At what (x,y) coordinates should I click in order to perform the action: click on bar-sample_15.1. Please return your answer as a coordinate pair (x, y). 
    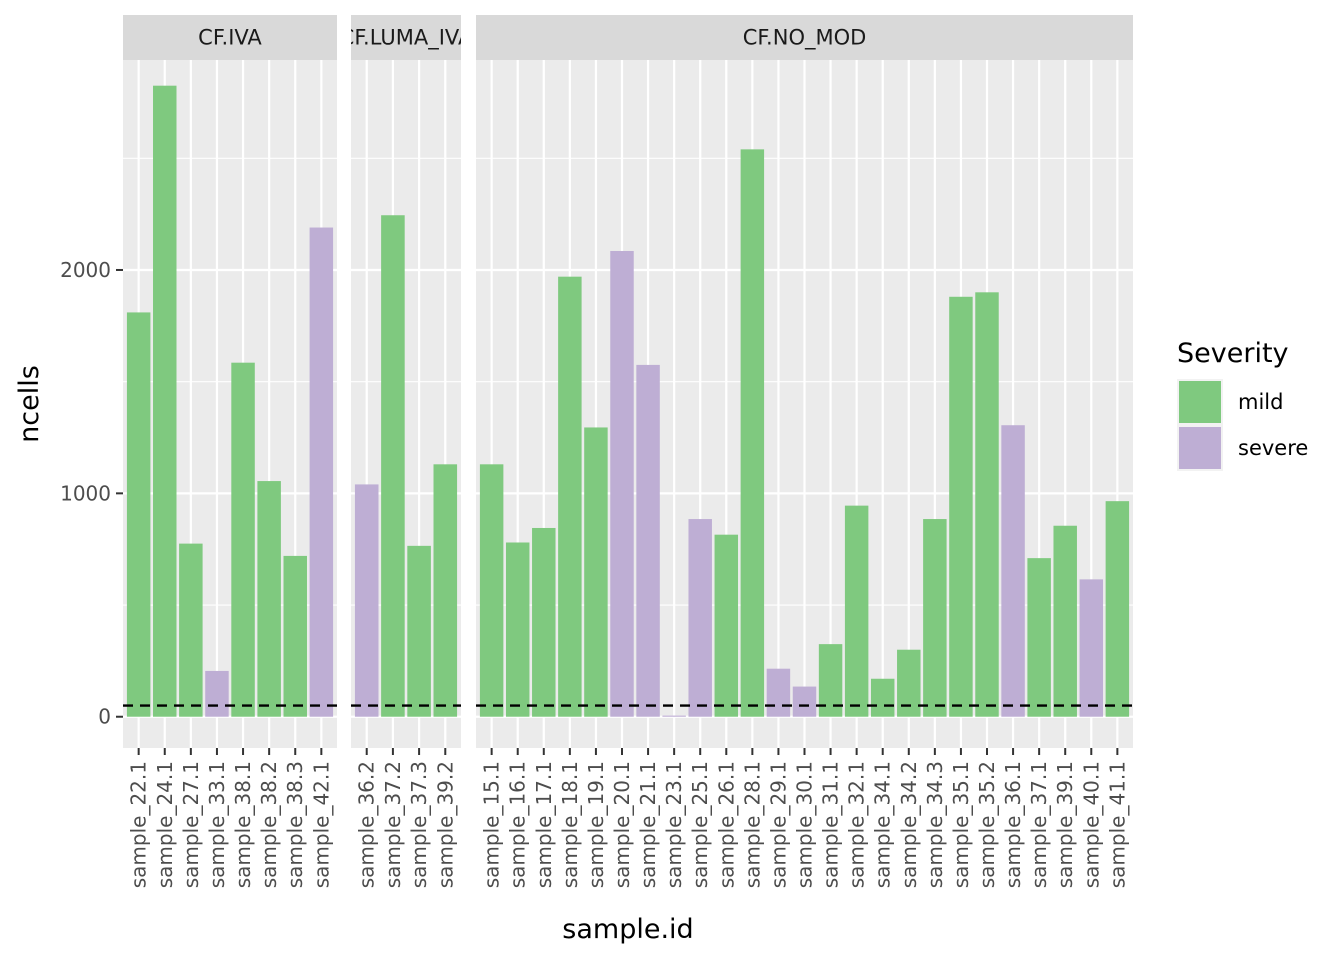
    Looking at the image, I should click on (491, 590).